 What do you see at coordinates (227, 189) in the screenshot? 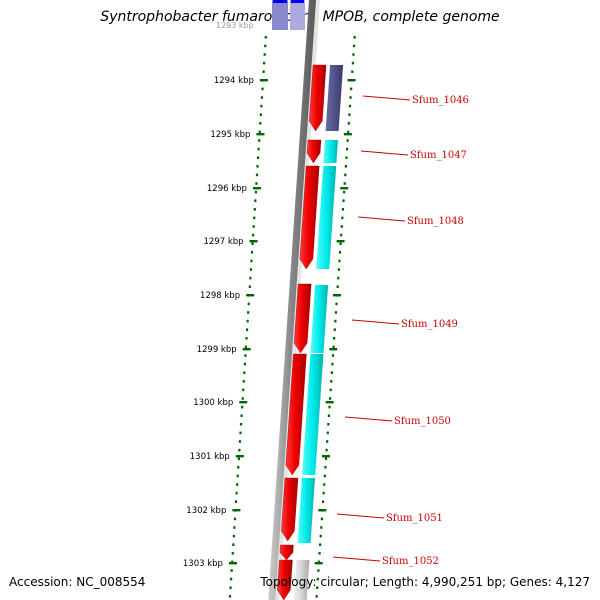
I see `scale-tick-label: 1296 kbp` at bounding box center [227, 189].